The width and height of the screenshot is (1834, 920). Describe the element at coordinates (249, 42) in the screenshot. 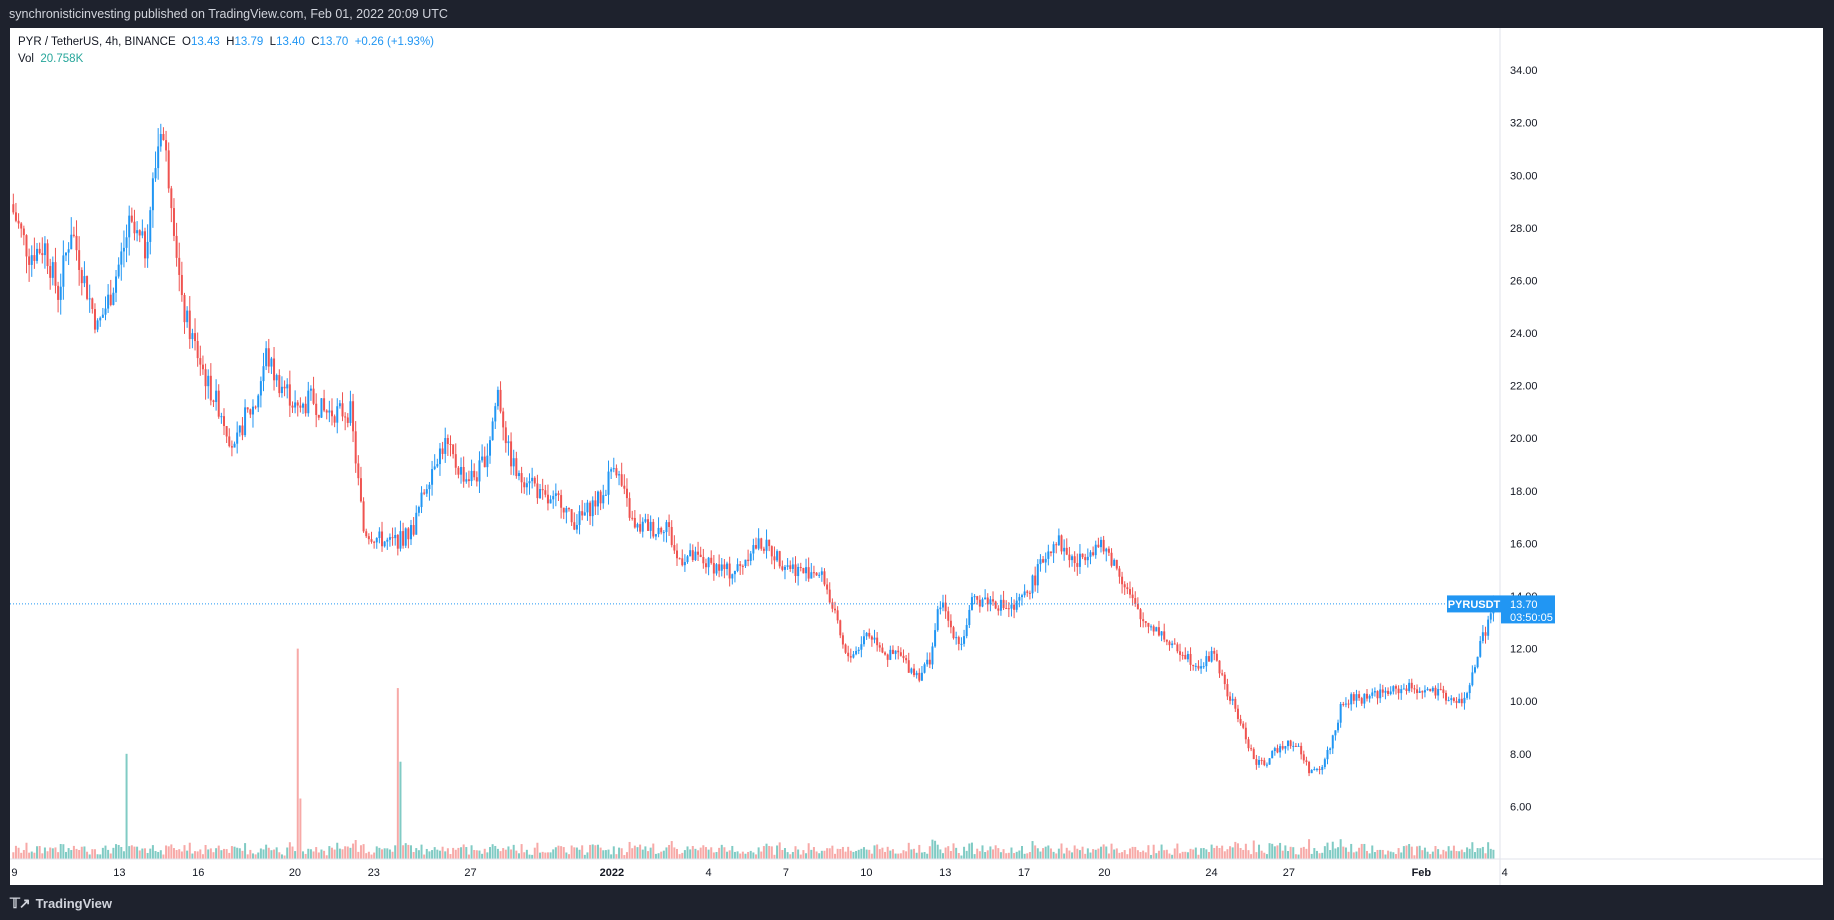

I see `legend-high: 13.79` at that location.